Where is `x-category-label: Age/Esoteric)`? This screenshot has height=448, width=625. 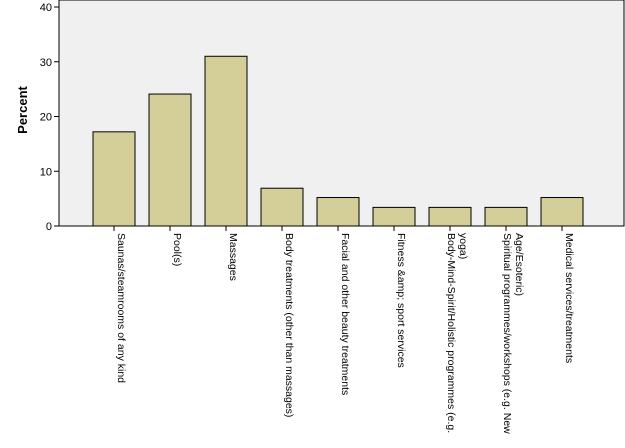
x-category-label: Age/Esoteric) is located at coordinates (519, 264).